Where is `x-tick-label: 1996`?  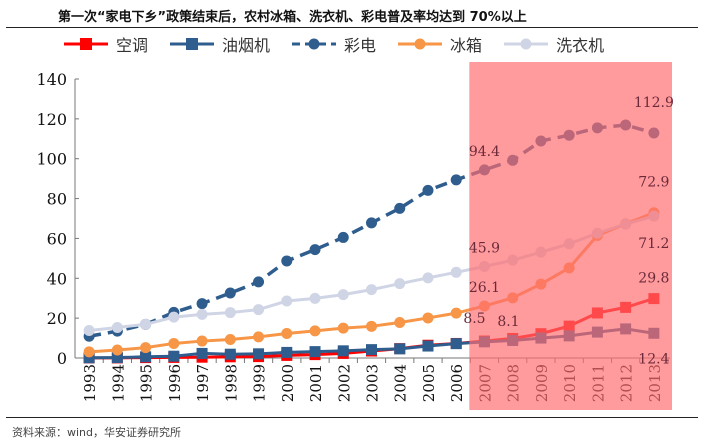 x-tick-label: 1996 is located at coordinates (175, 383).